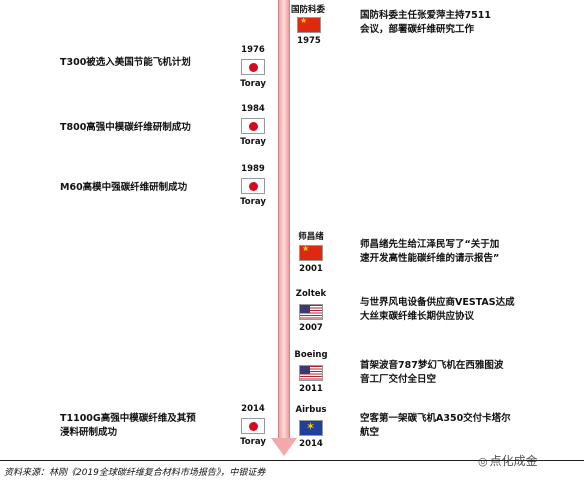  I want to click on source-note: 资料来源：林刚《2019全球碳纤维复合材料市场报告》，中银证券, so click(135, 473).